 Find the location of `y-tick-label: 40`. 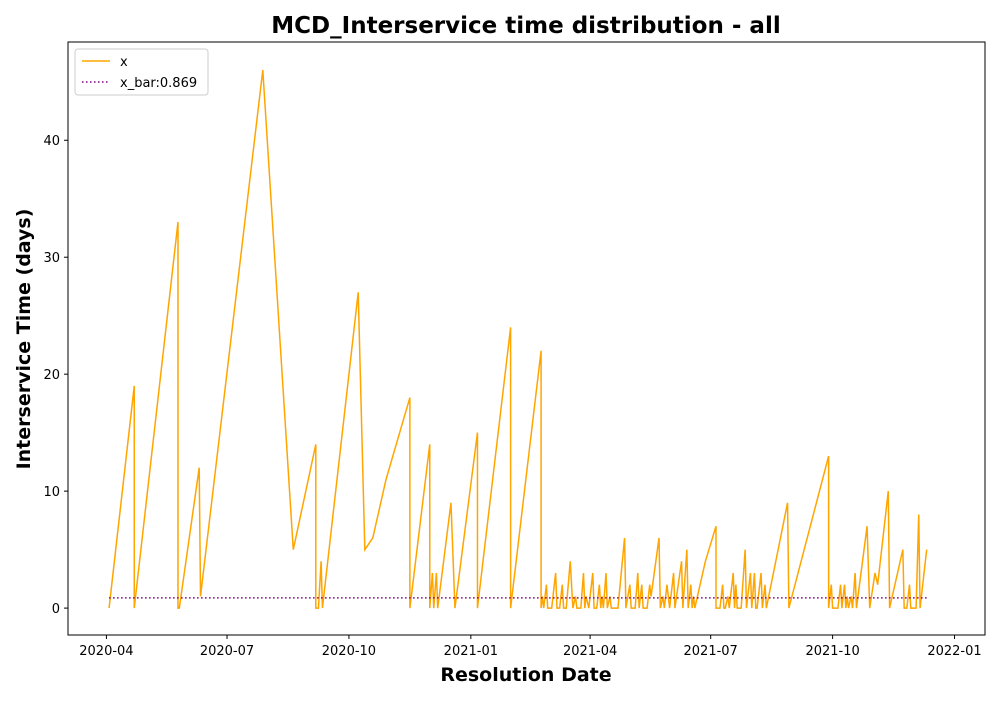

y-tick-label: 40 is located at coordinates (51, 141).